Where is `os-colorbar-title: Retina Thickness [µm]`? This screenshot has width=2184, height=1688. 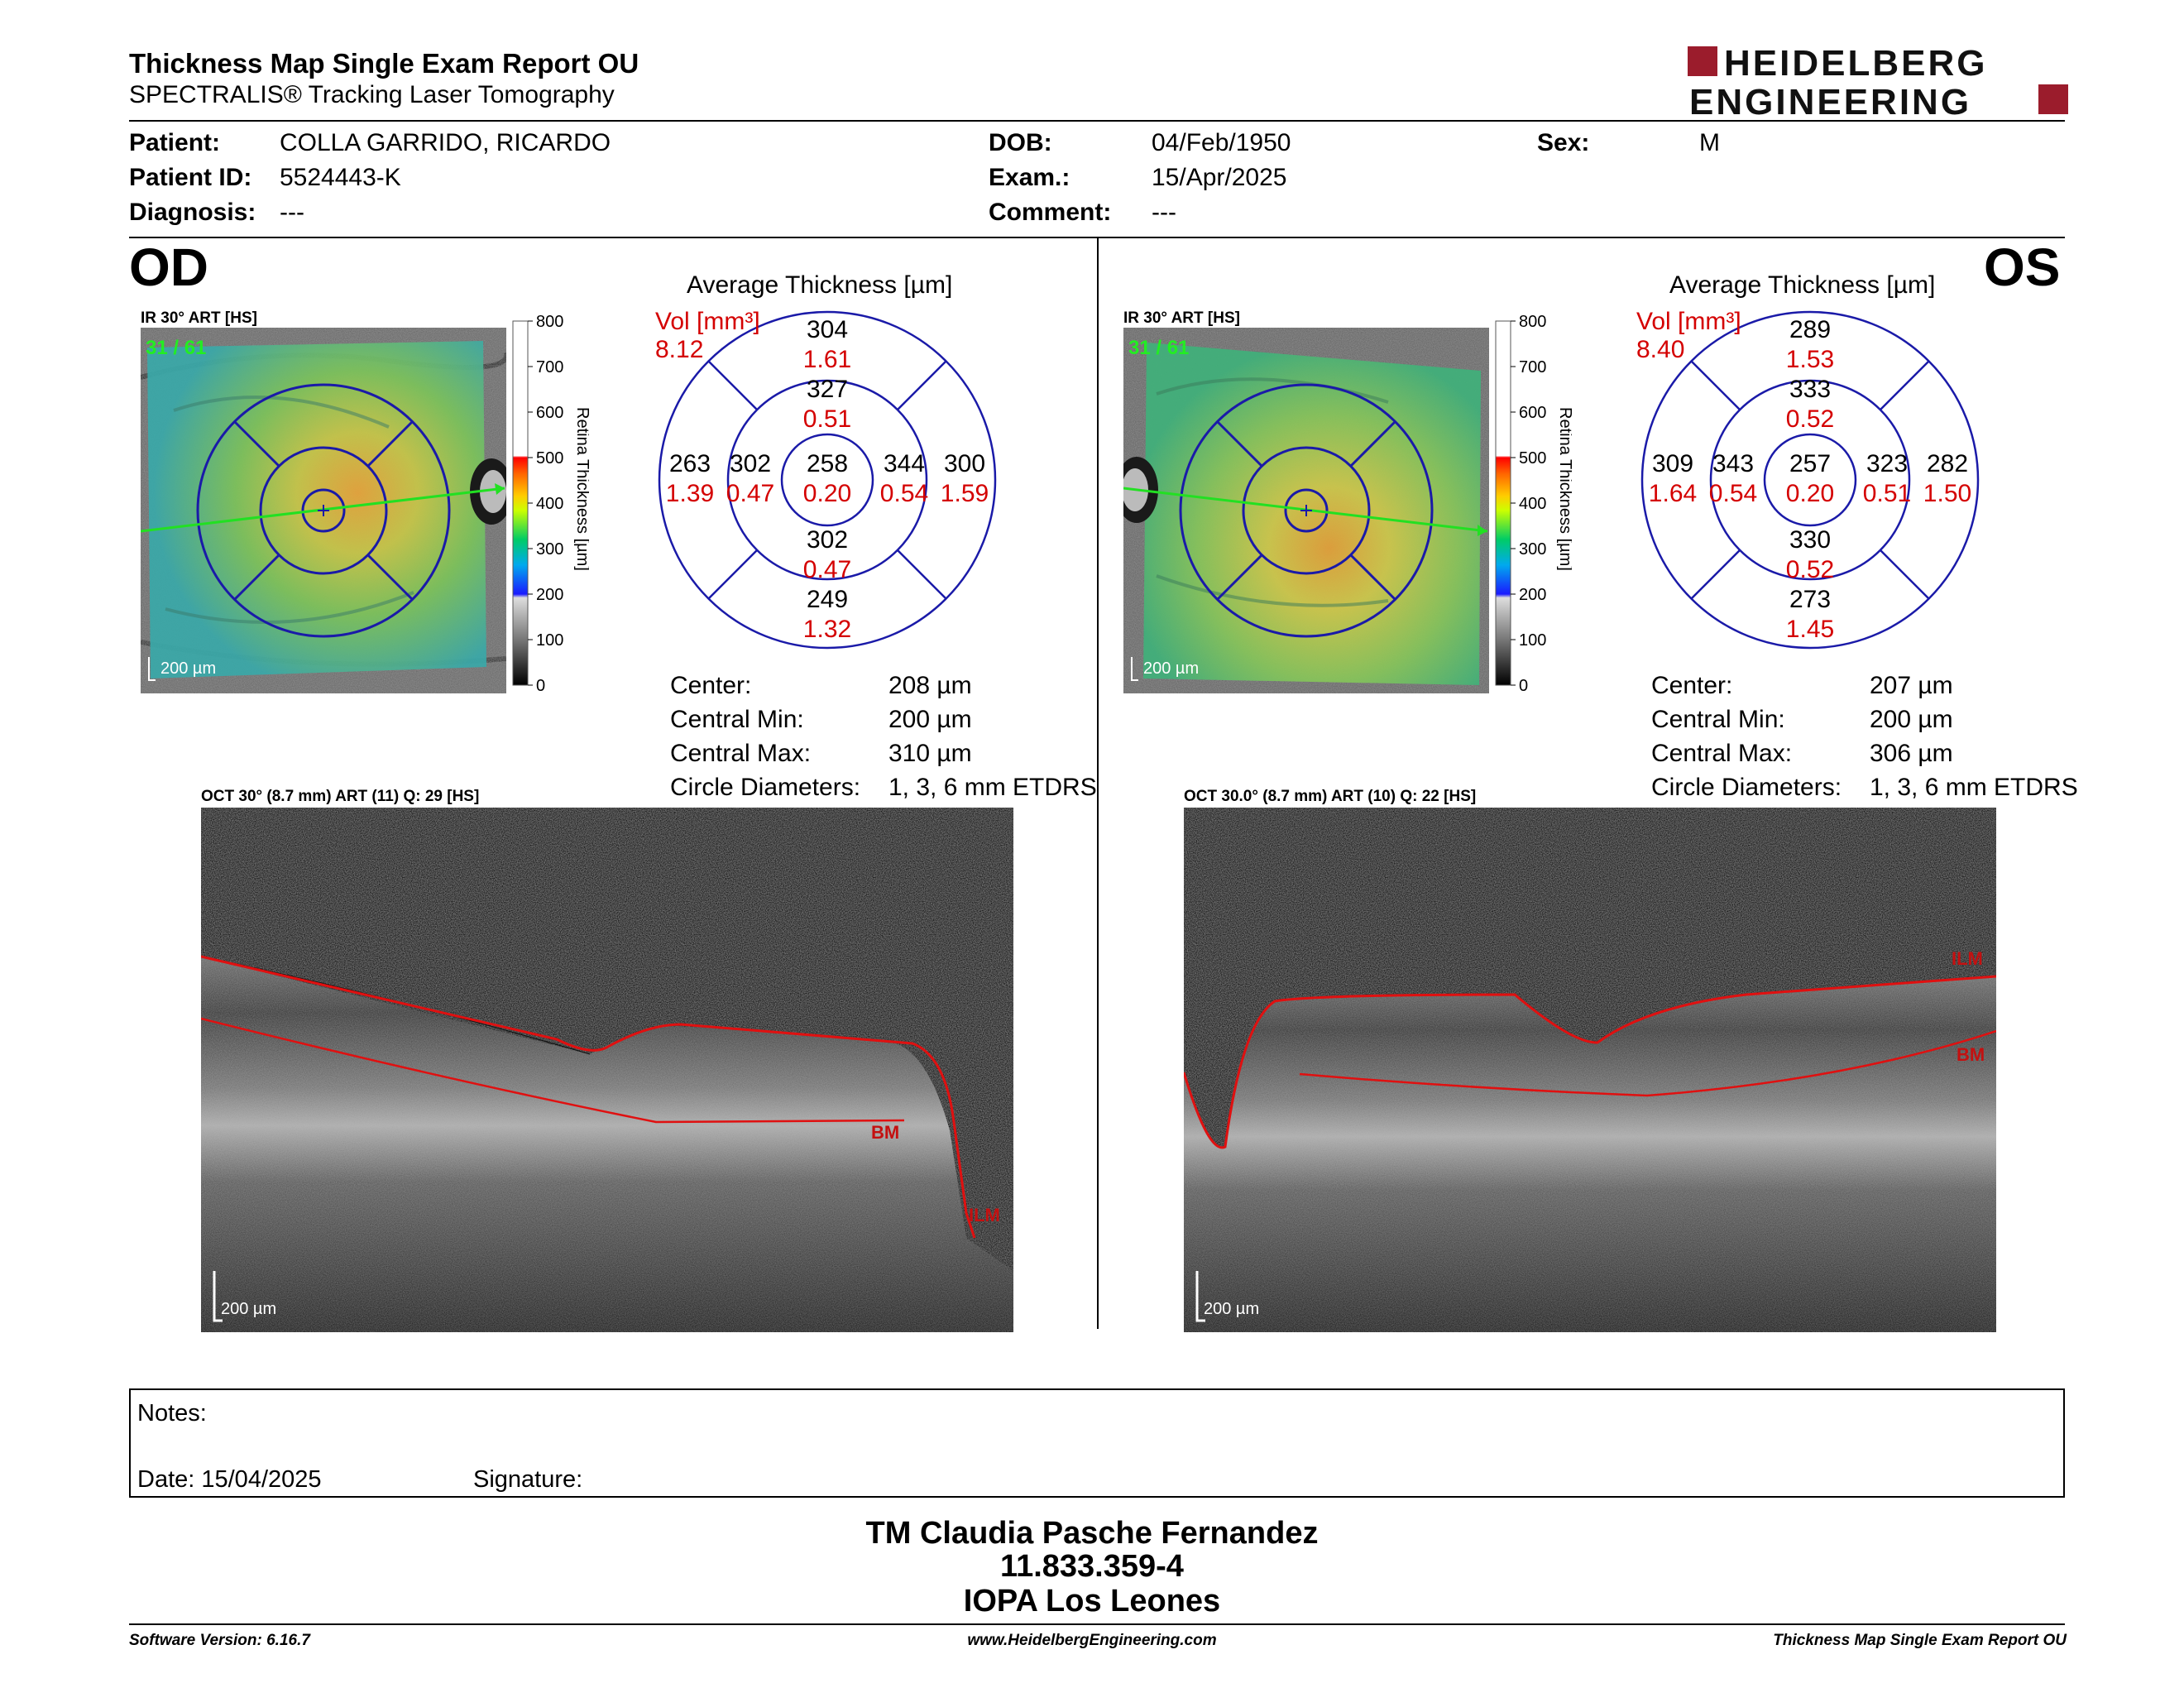 os-colorbar-title: Retina Thickness [µm] is located at coordinates (1564, 489).